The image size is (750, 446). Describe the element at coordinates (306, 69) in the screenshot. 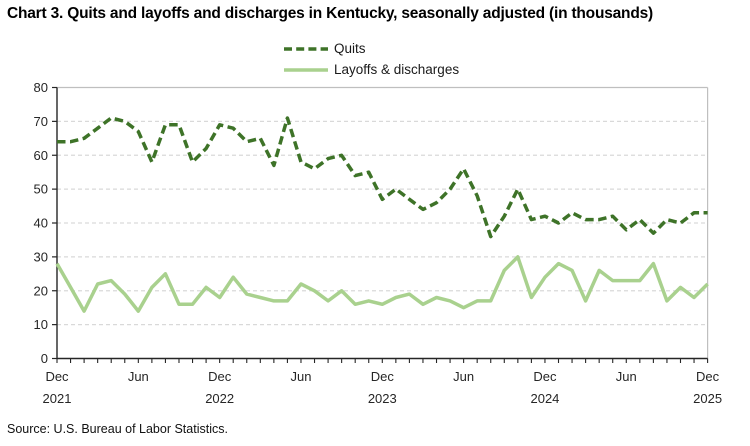

I see `layoffs-line-swatch` at that location.